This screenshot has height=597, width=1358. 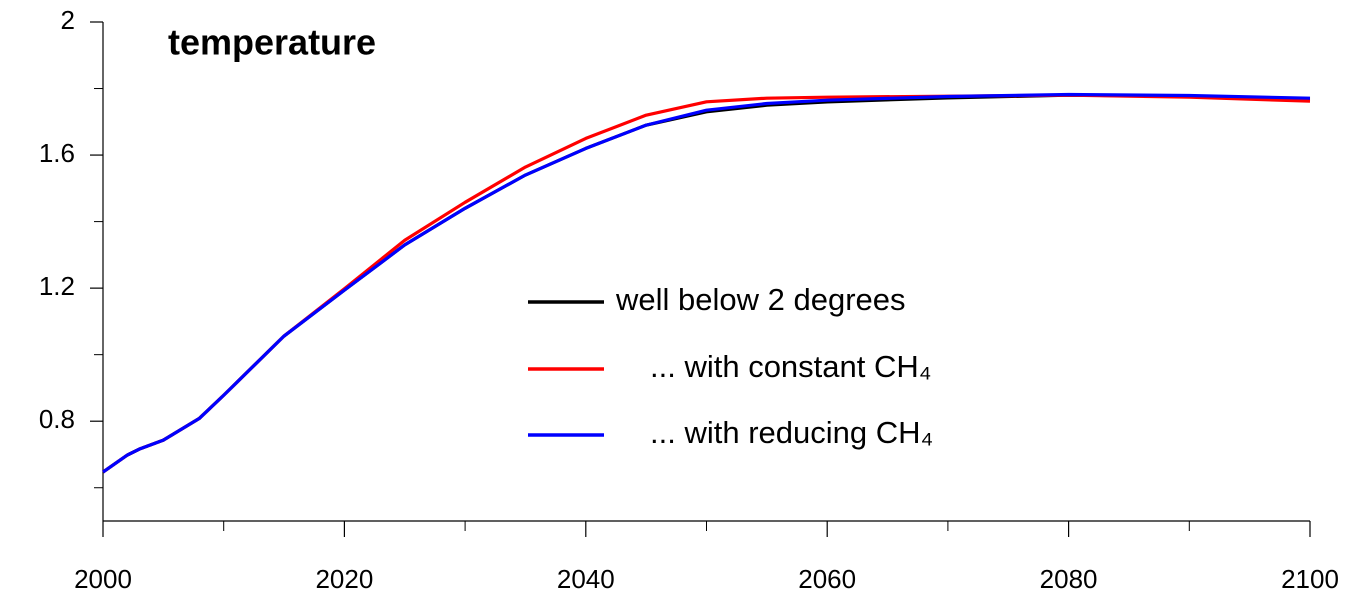 I want to click on y-tick-label: 2, so click(x=68, y=20).